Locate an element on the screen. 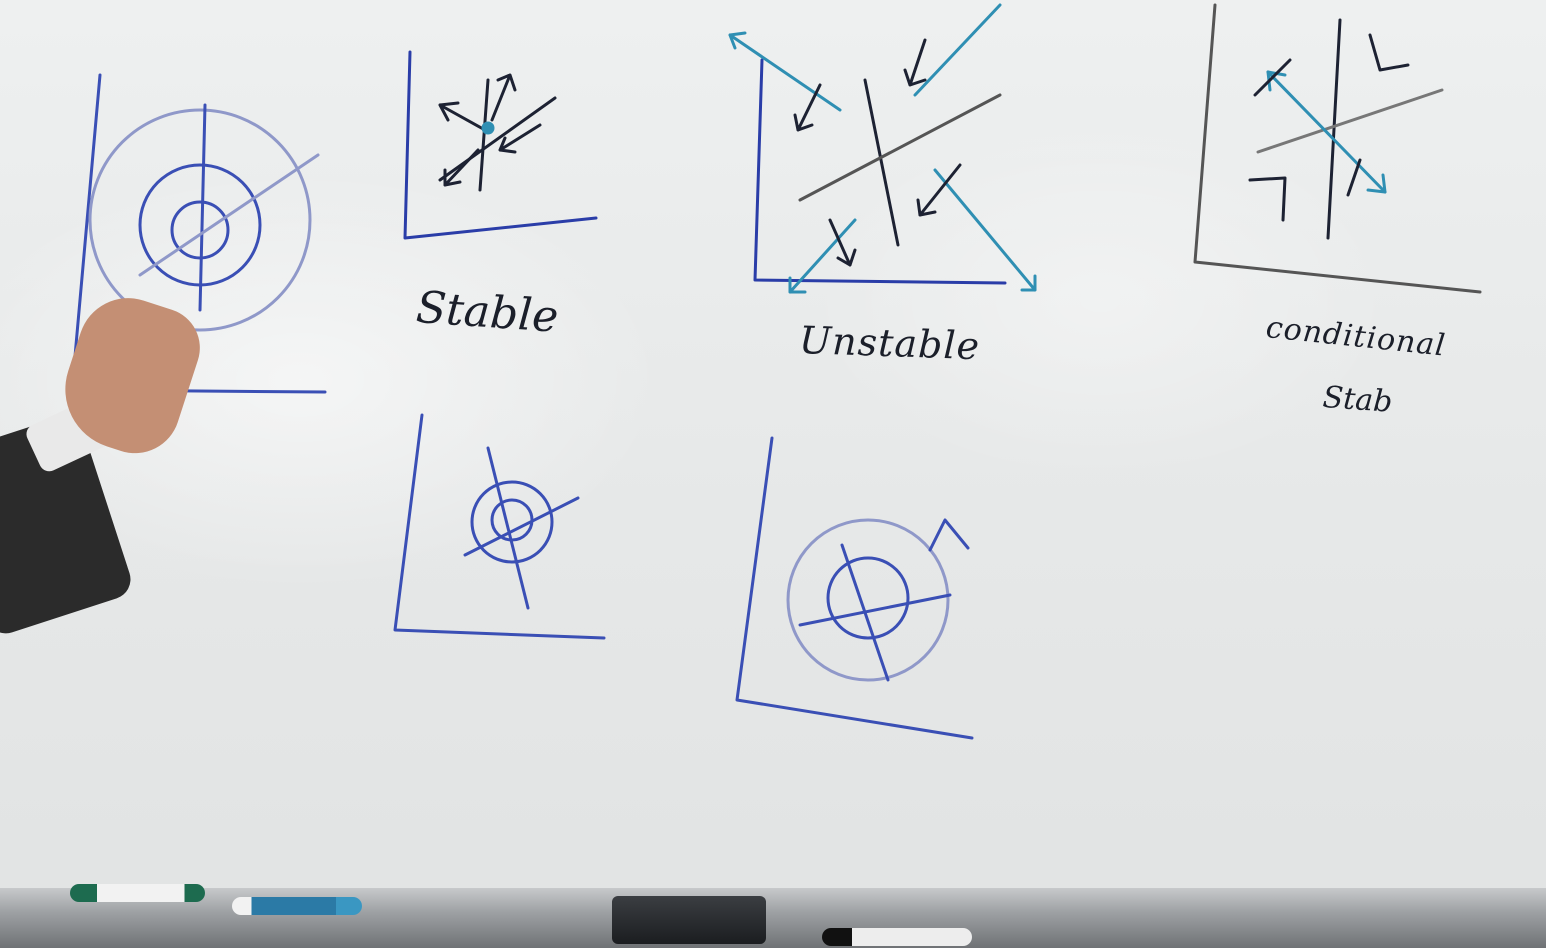 The width and height of the screenshot is (1546, 948). stable-diagram is located at coordinates (500, 145).